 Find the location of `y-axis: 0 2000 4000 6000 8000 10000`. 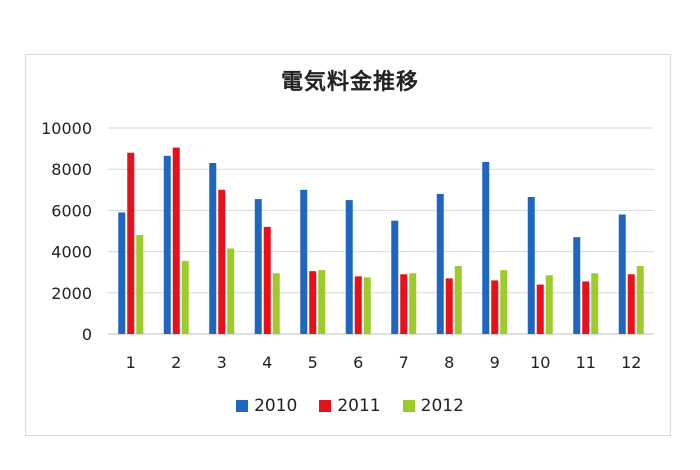

y-axis: 0 2000 4000 6000 8000 10000 is located at coordinates (66, 231).